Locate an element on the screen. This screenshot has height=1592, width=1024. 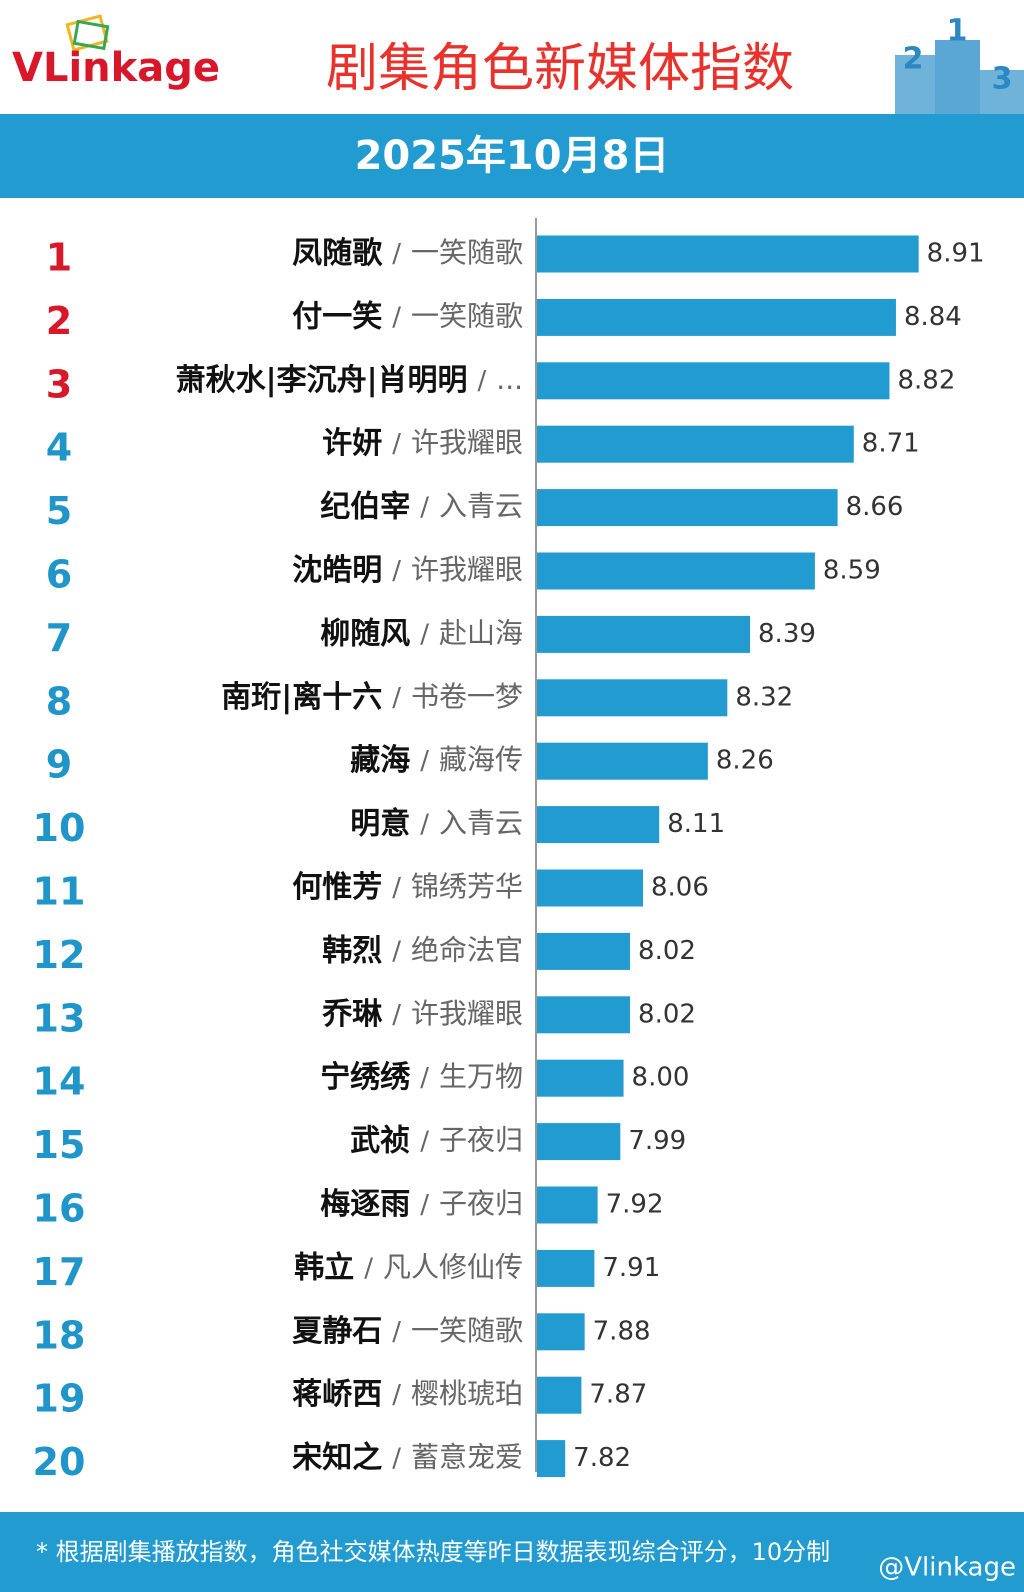
drama-name: 藏海传 is located at coordinates (481, 759).